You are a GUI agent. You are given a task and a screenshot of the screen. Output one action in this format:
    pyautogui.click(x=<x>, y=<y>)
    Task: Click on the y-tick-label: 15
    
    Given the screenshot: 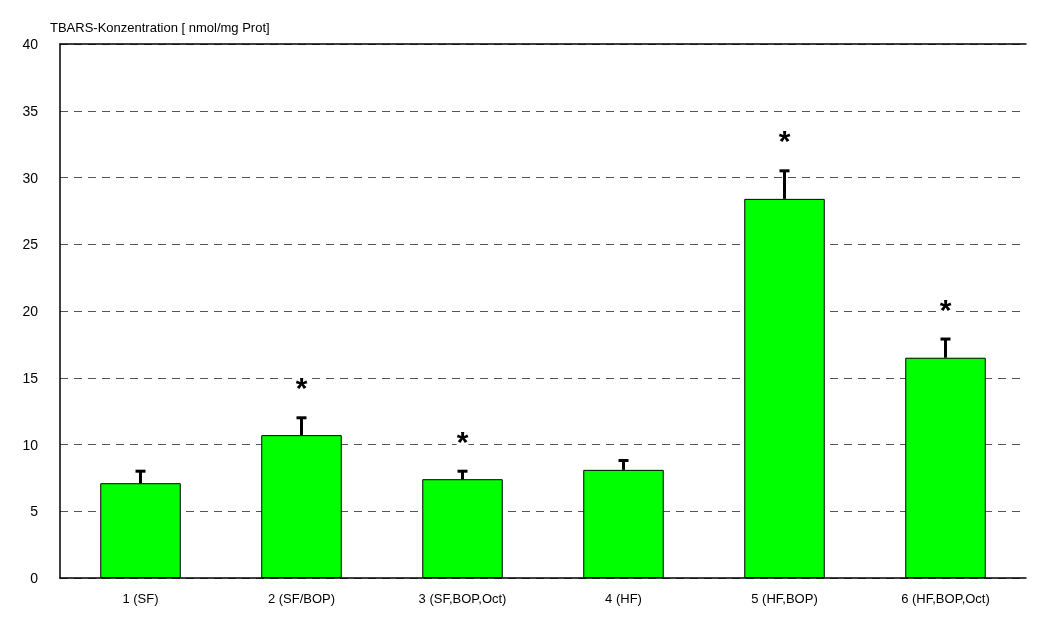 What is the action you would take?
    pyautogui.click(x=30, y=377)
    